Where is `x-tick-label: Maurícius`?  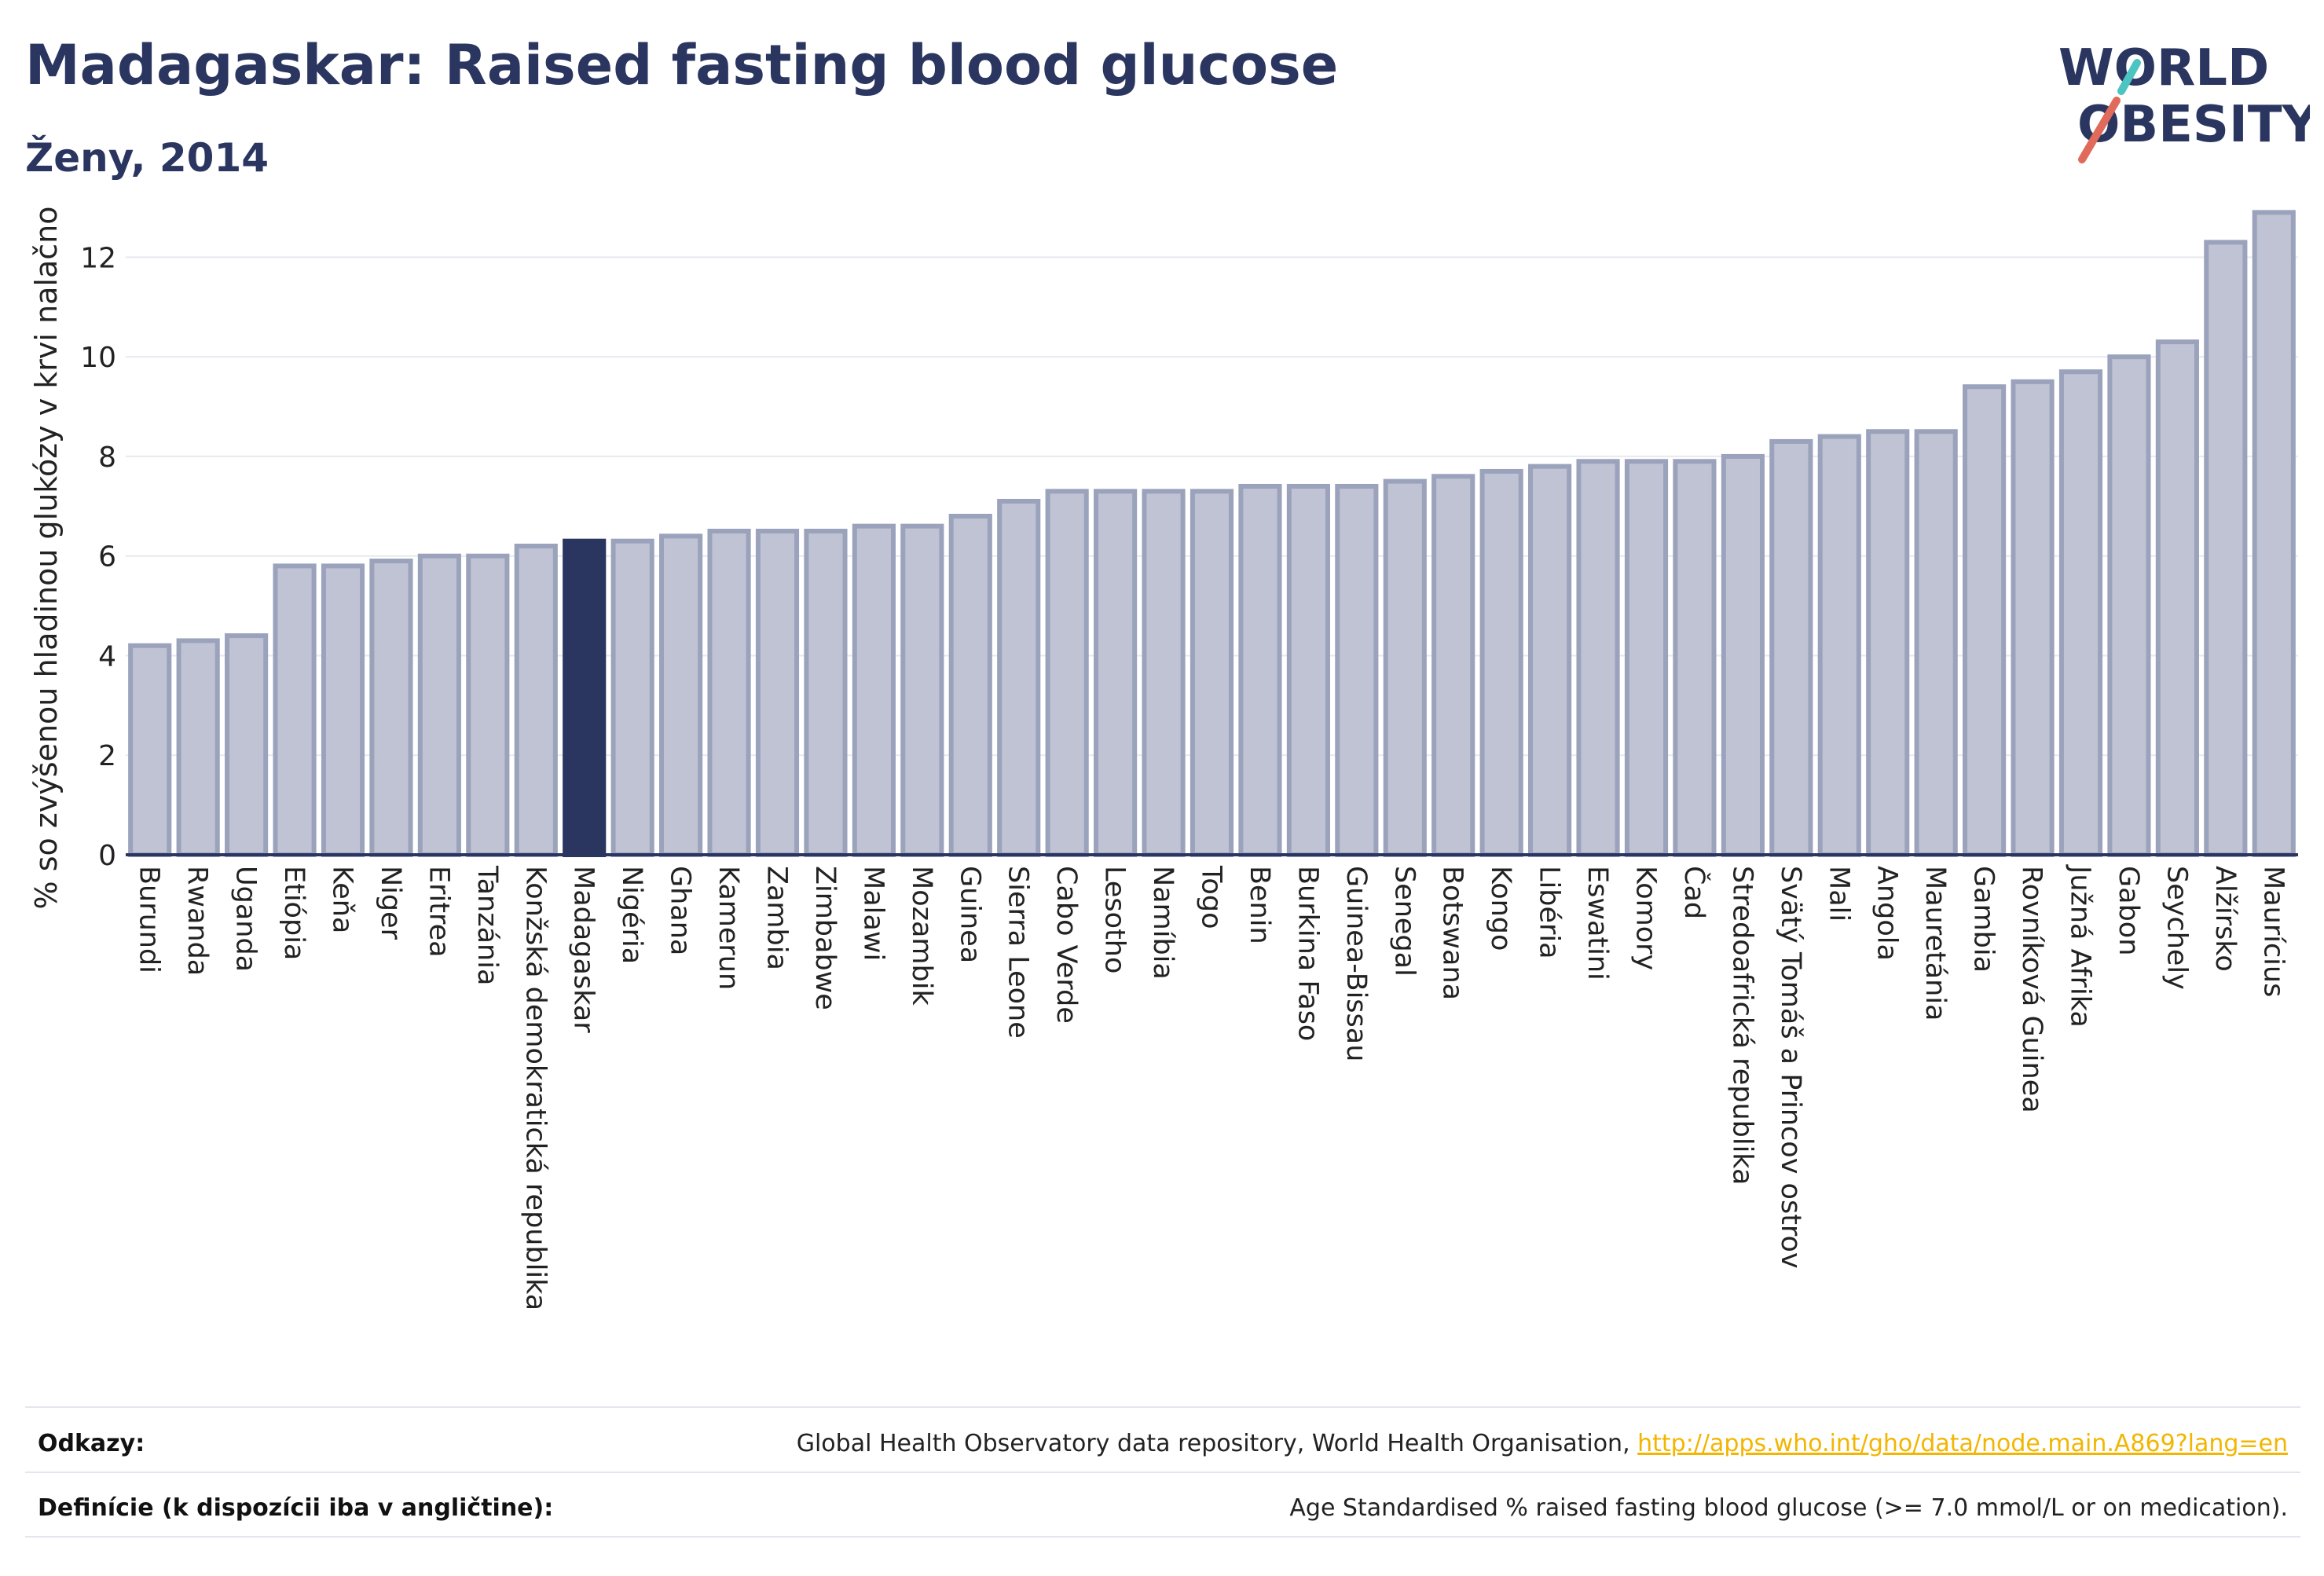
x-tick-label: Maurícius is located at coordinates (2273, 931).